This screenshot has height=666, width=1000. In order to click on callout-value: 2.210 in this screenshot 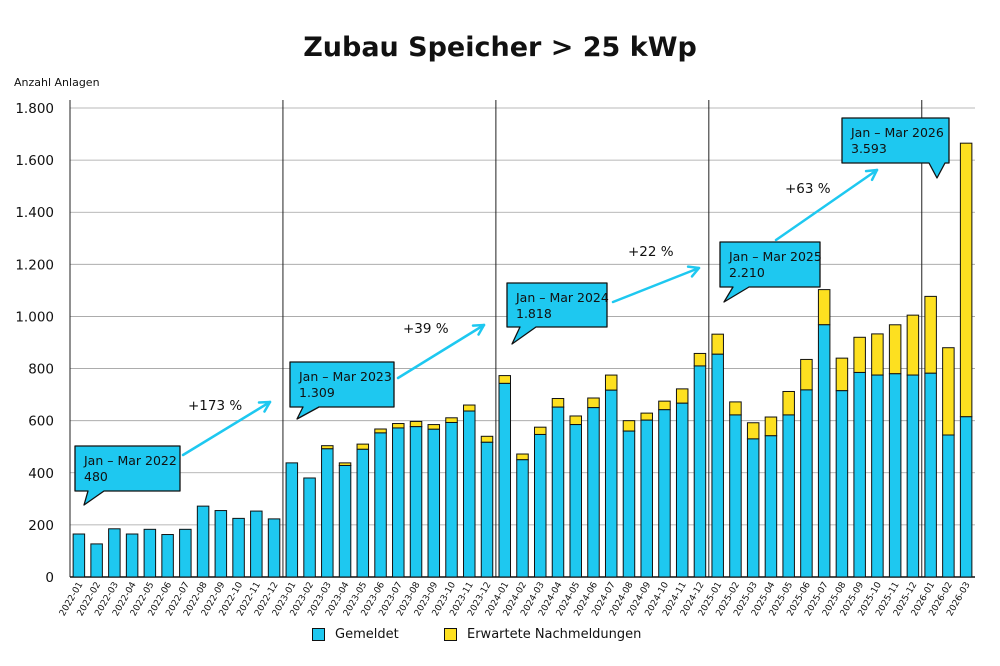, I will do `click(747, 272)`.